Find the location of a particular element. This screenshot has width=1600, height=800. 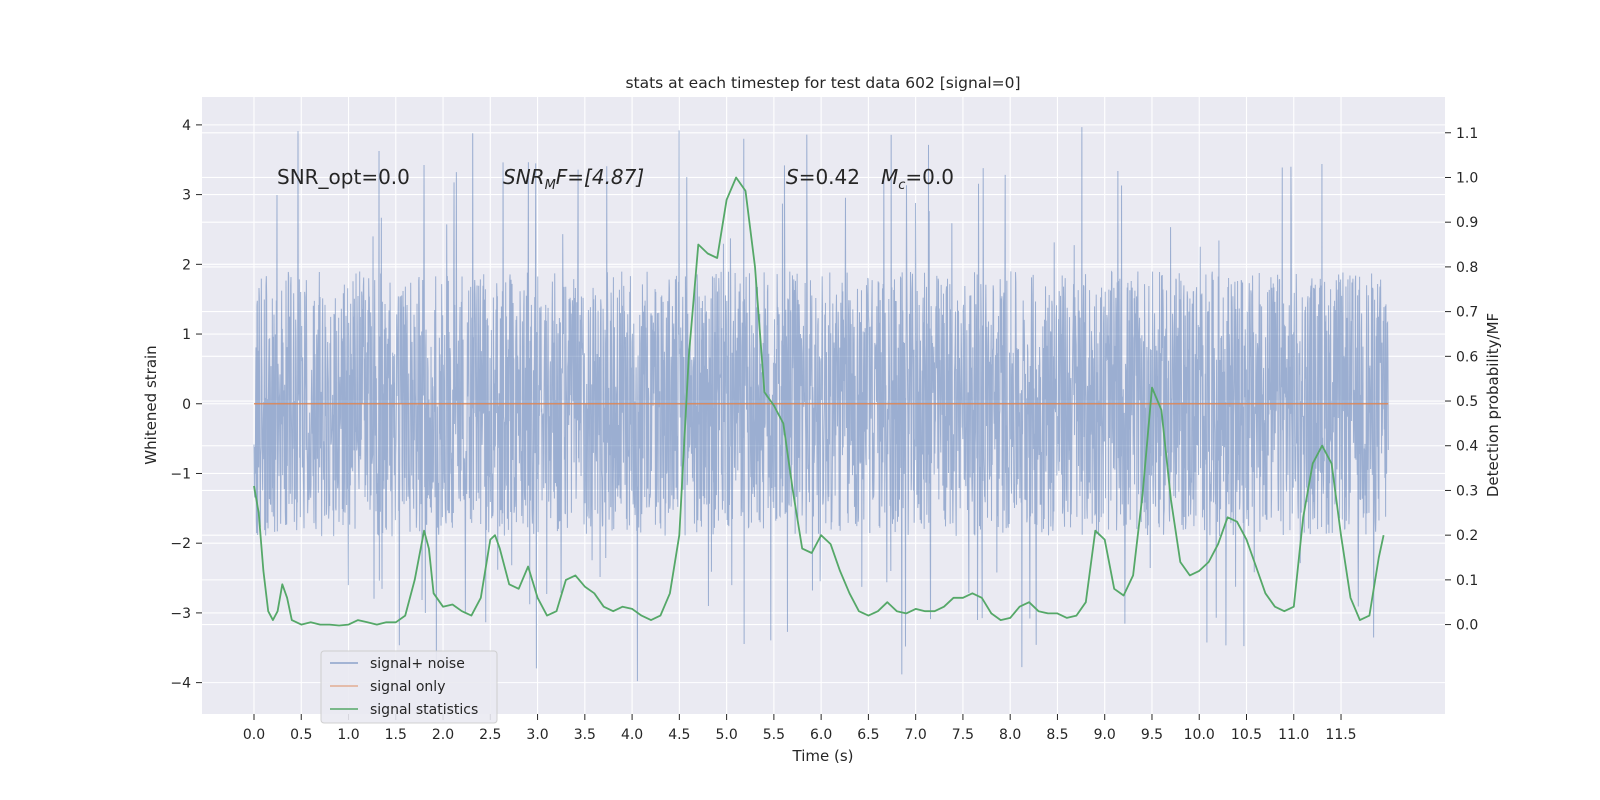

y-left-tick-label: −2 is located at coordinates (180, 544).